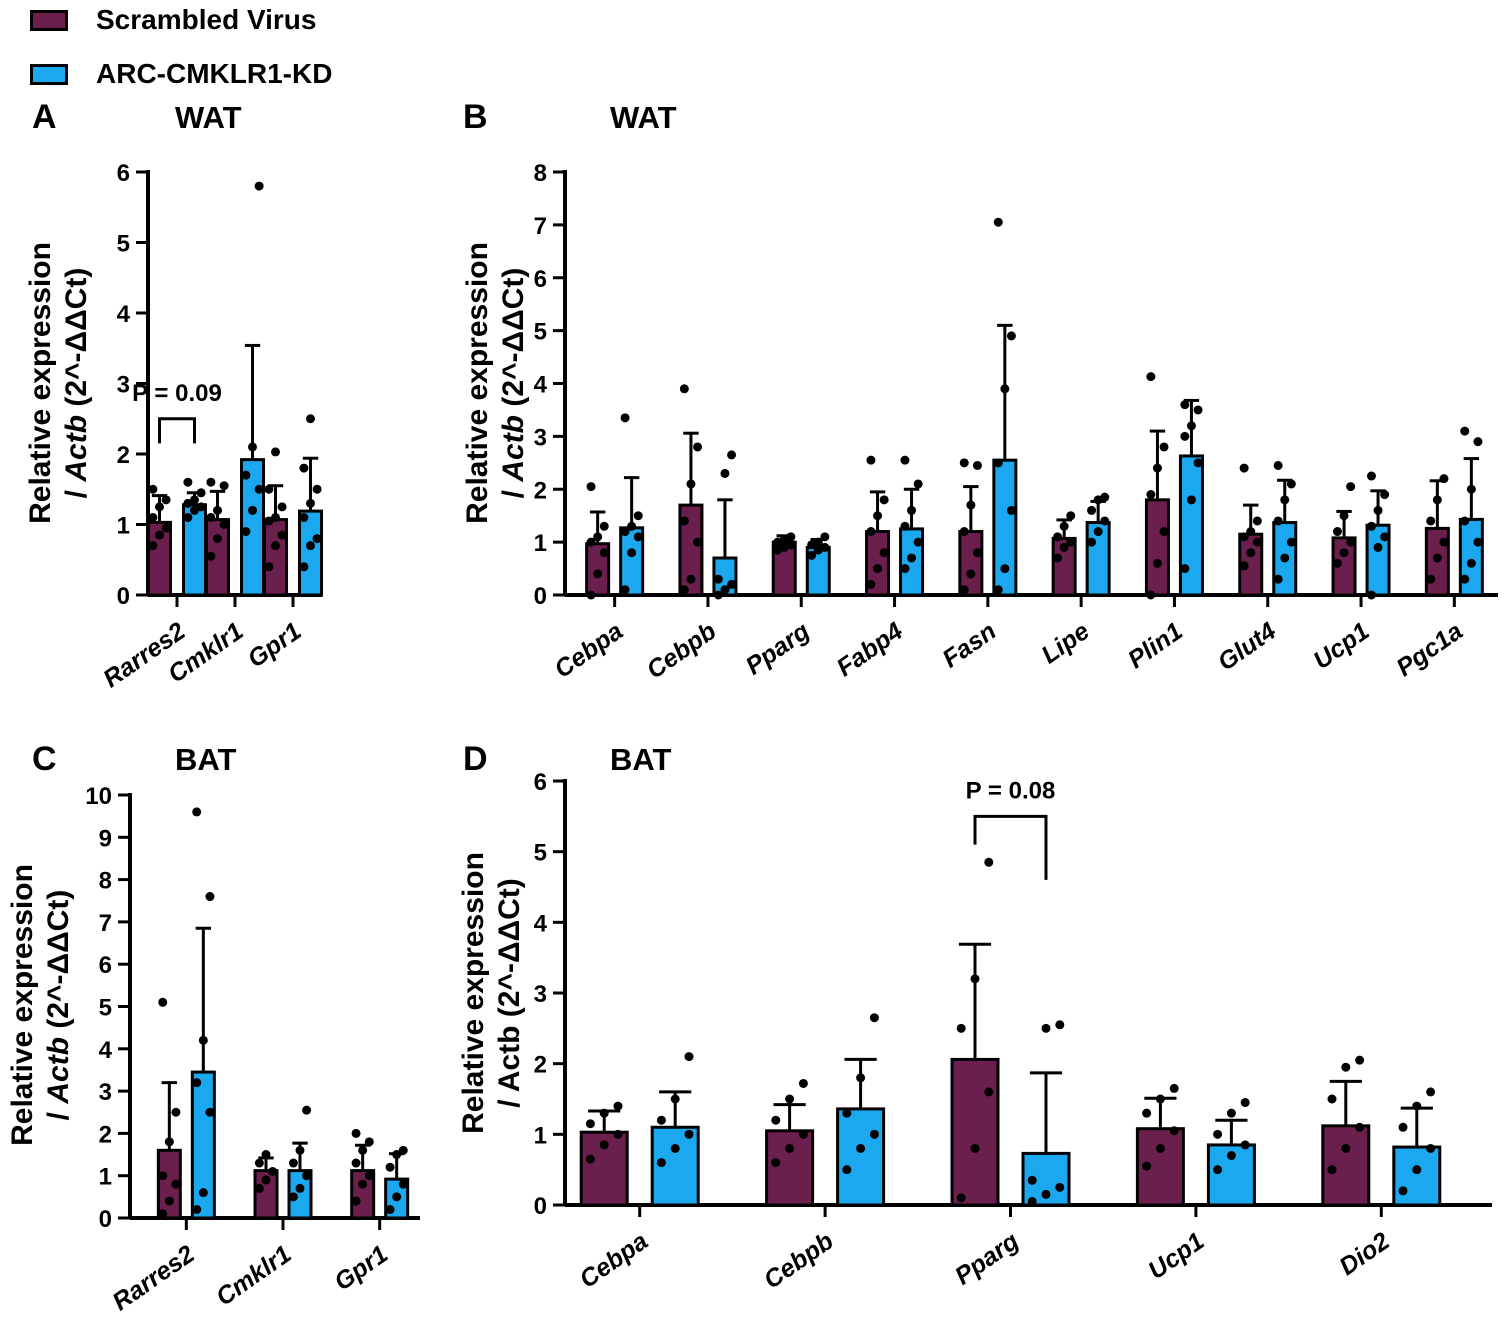 This screenshot has width=1505, height=1344. I want to click on legend: Scrambled Virus ARC-CMKLR1-KD, so click(300, 55).